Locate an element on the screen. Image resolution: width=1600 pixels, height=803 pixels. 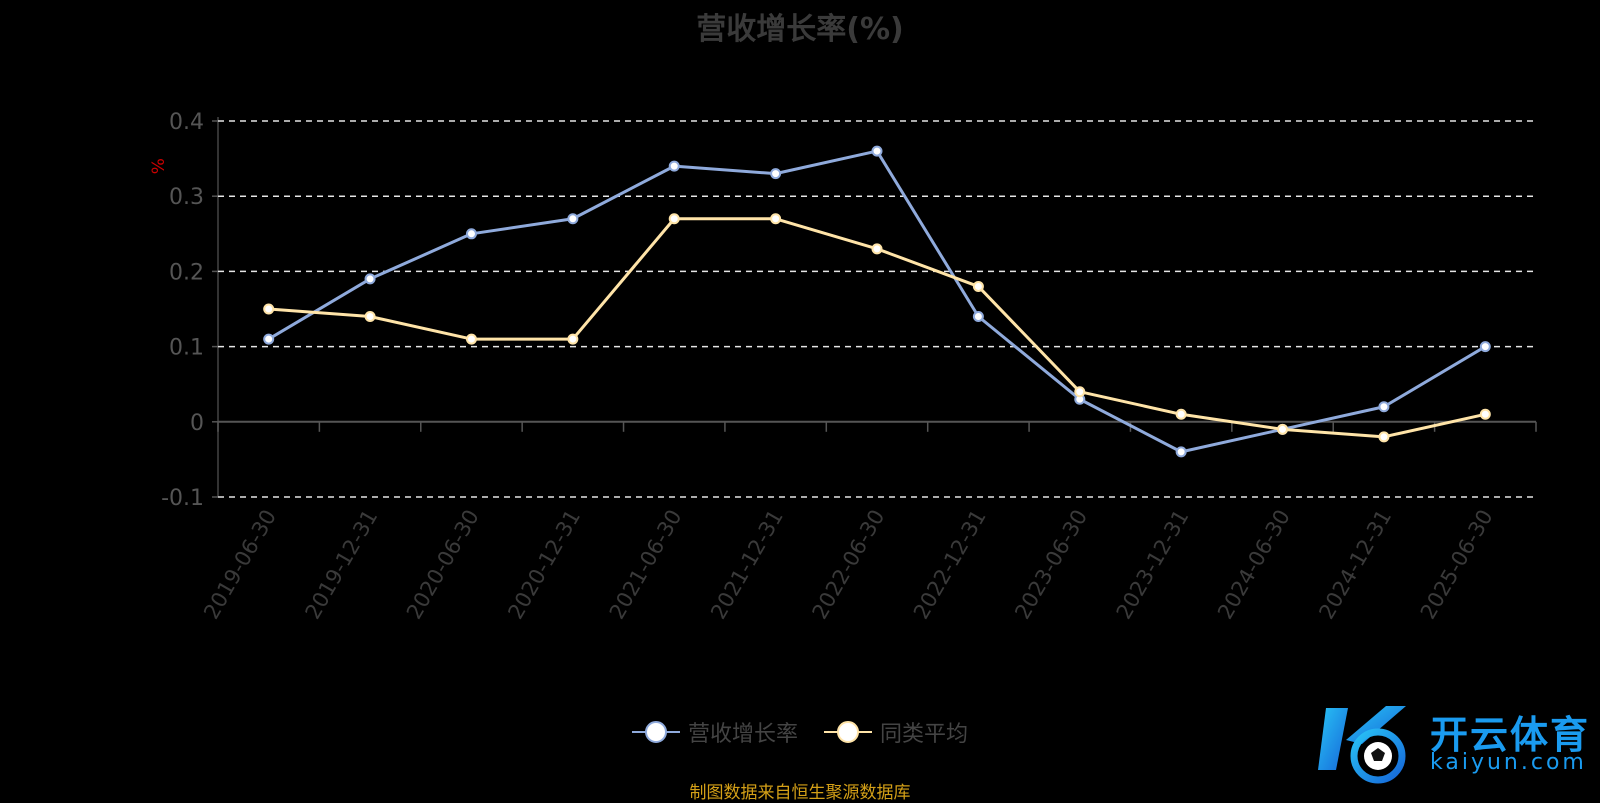
legend-marker-revenue-growth-icon is located at coordinates (655, 732).